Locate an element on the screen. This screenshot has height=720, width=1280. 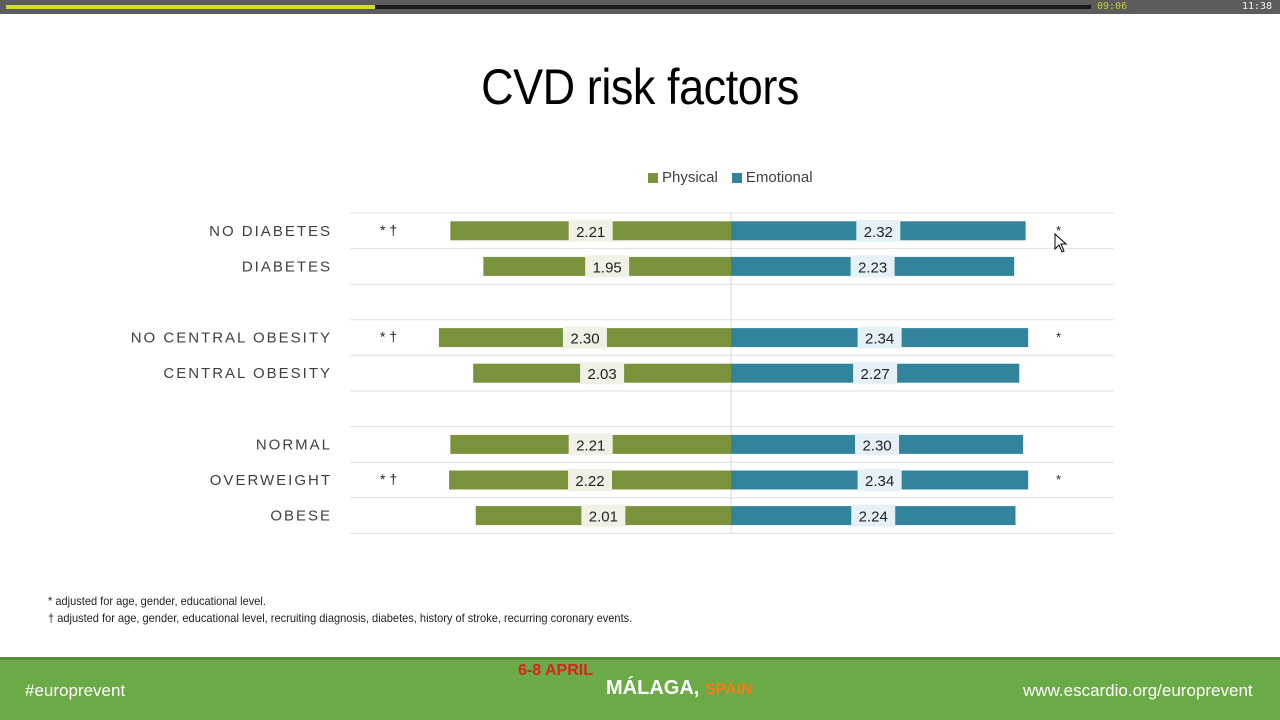
footer-location: MÁLAGA, SPAIN is located at coordinates (679, 688).